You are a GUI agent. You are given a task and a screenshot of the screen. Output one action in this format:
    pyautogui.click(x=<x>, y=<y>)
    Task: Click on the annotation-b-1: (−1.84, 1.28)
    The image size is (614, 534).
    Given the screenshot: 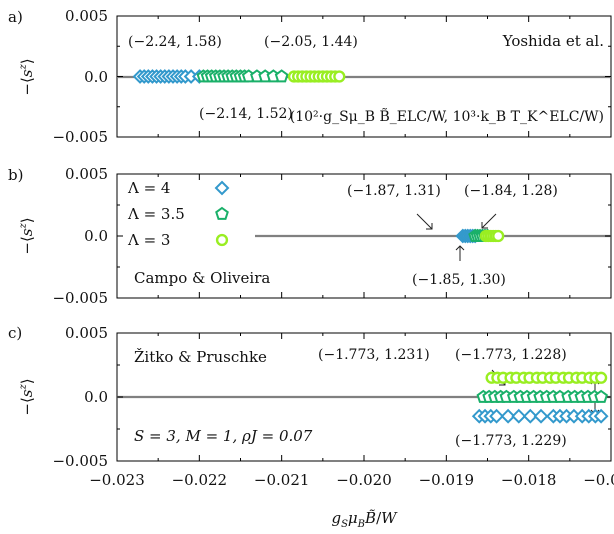 What is the action you would take?
    pyautogui.click(x=511, y=191)
    